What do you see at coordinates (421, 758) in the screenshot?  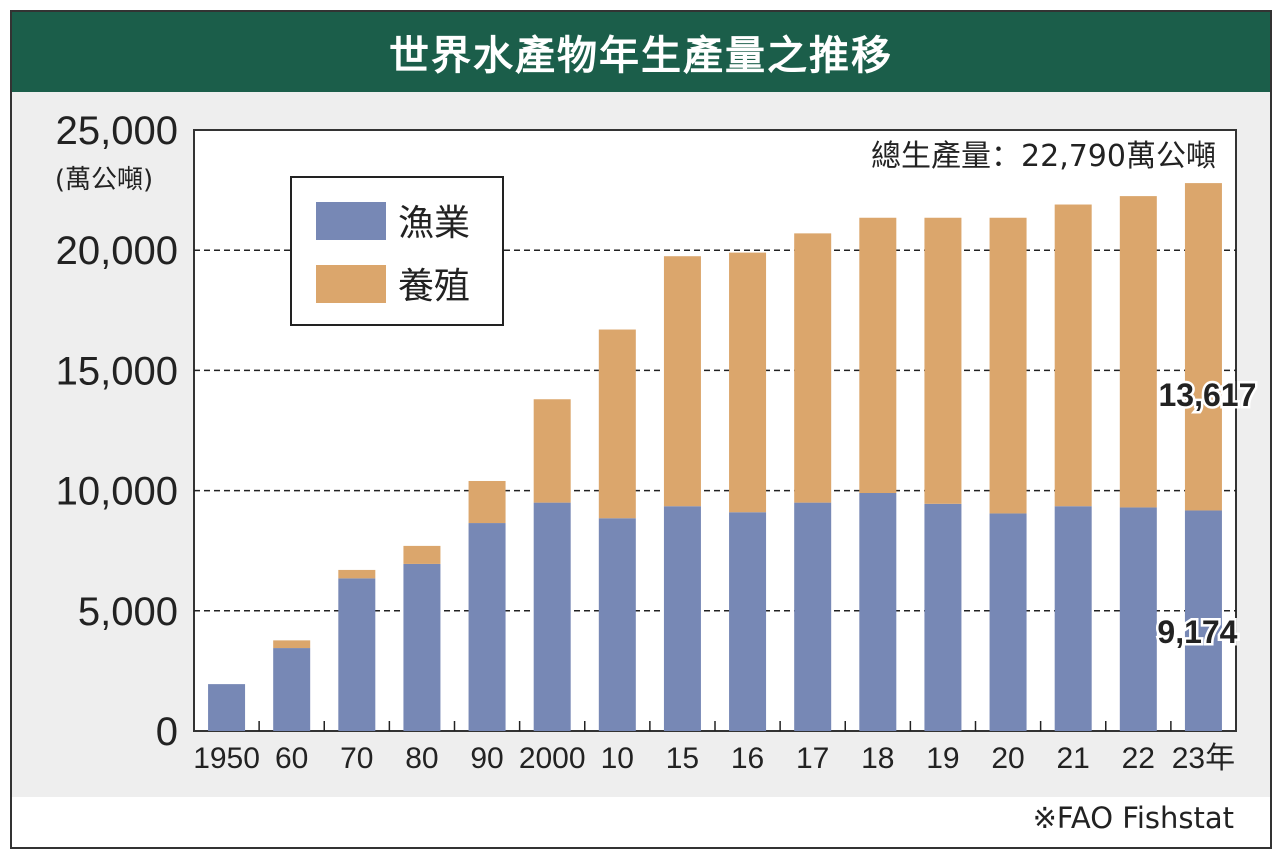 I see `x-tick-label: 80` at bounding box center [421, 758].